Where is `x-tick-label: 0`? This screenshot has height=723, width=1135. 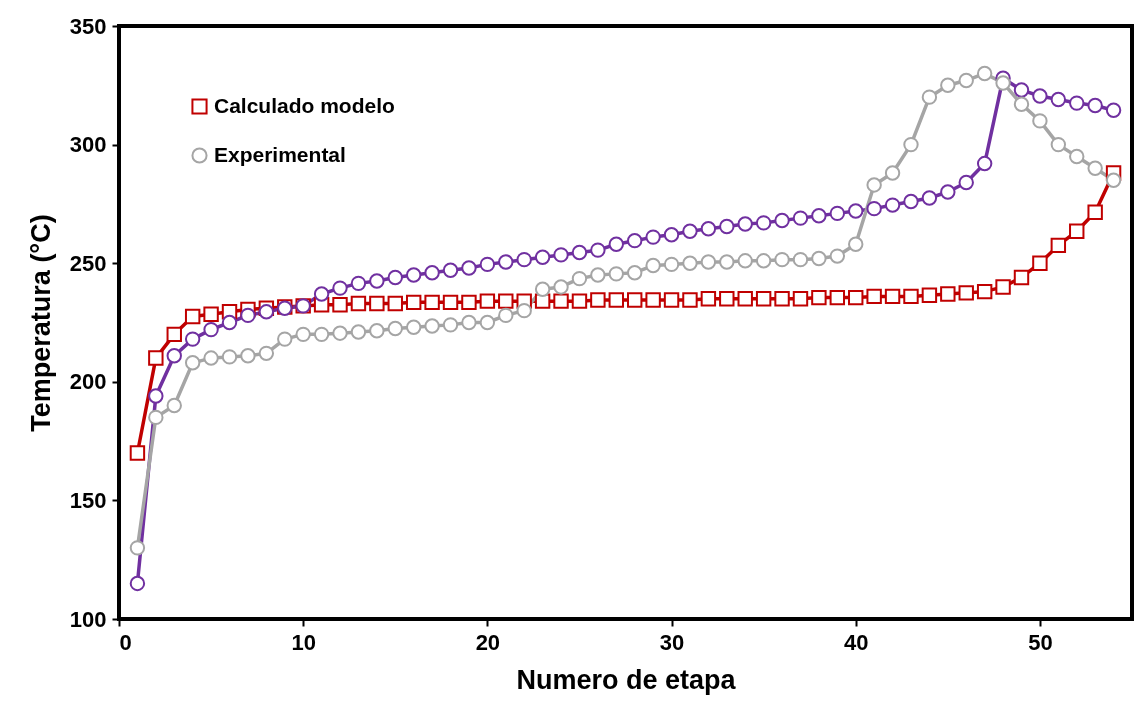 x-tick-label: 0 is located at coordinates (125, 642).